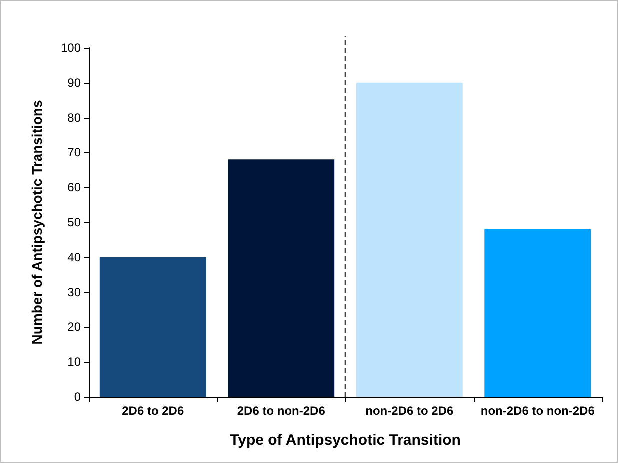  What do you see at coordinates (75, 153) in the screenshot?
I see `y-tick-label: 70` at bounding box center [75, 153].